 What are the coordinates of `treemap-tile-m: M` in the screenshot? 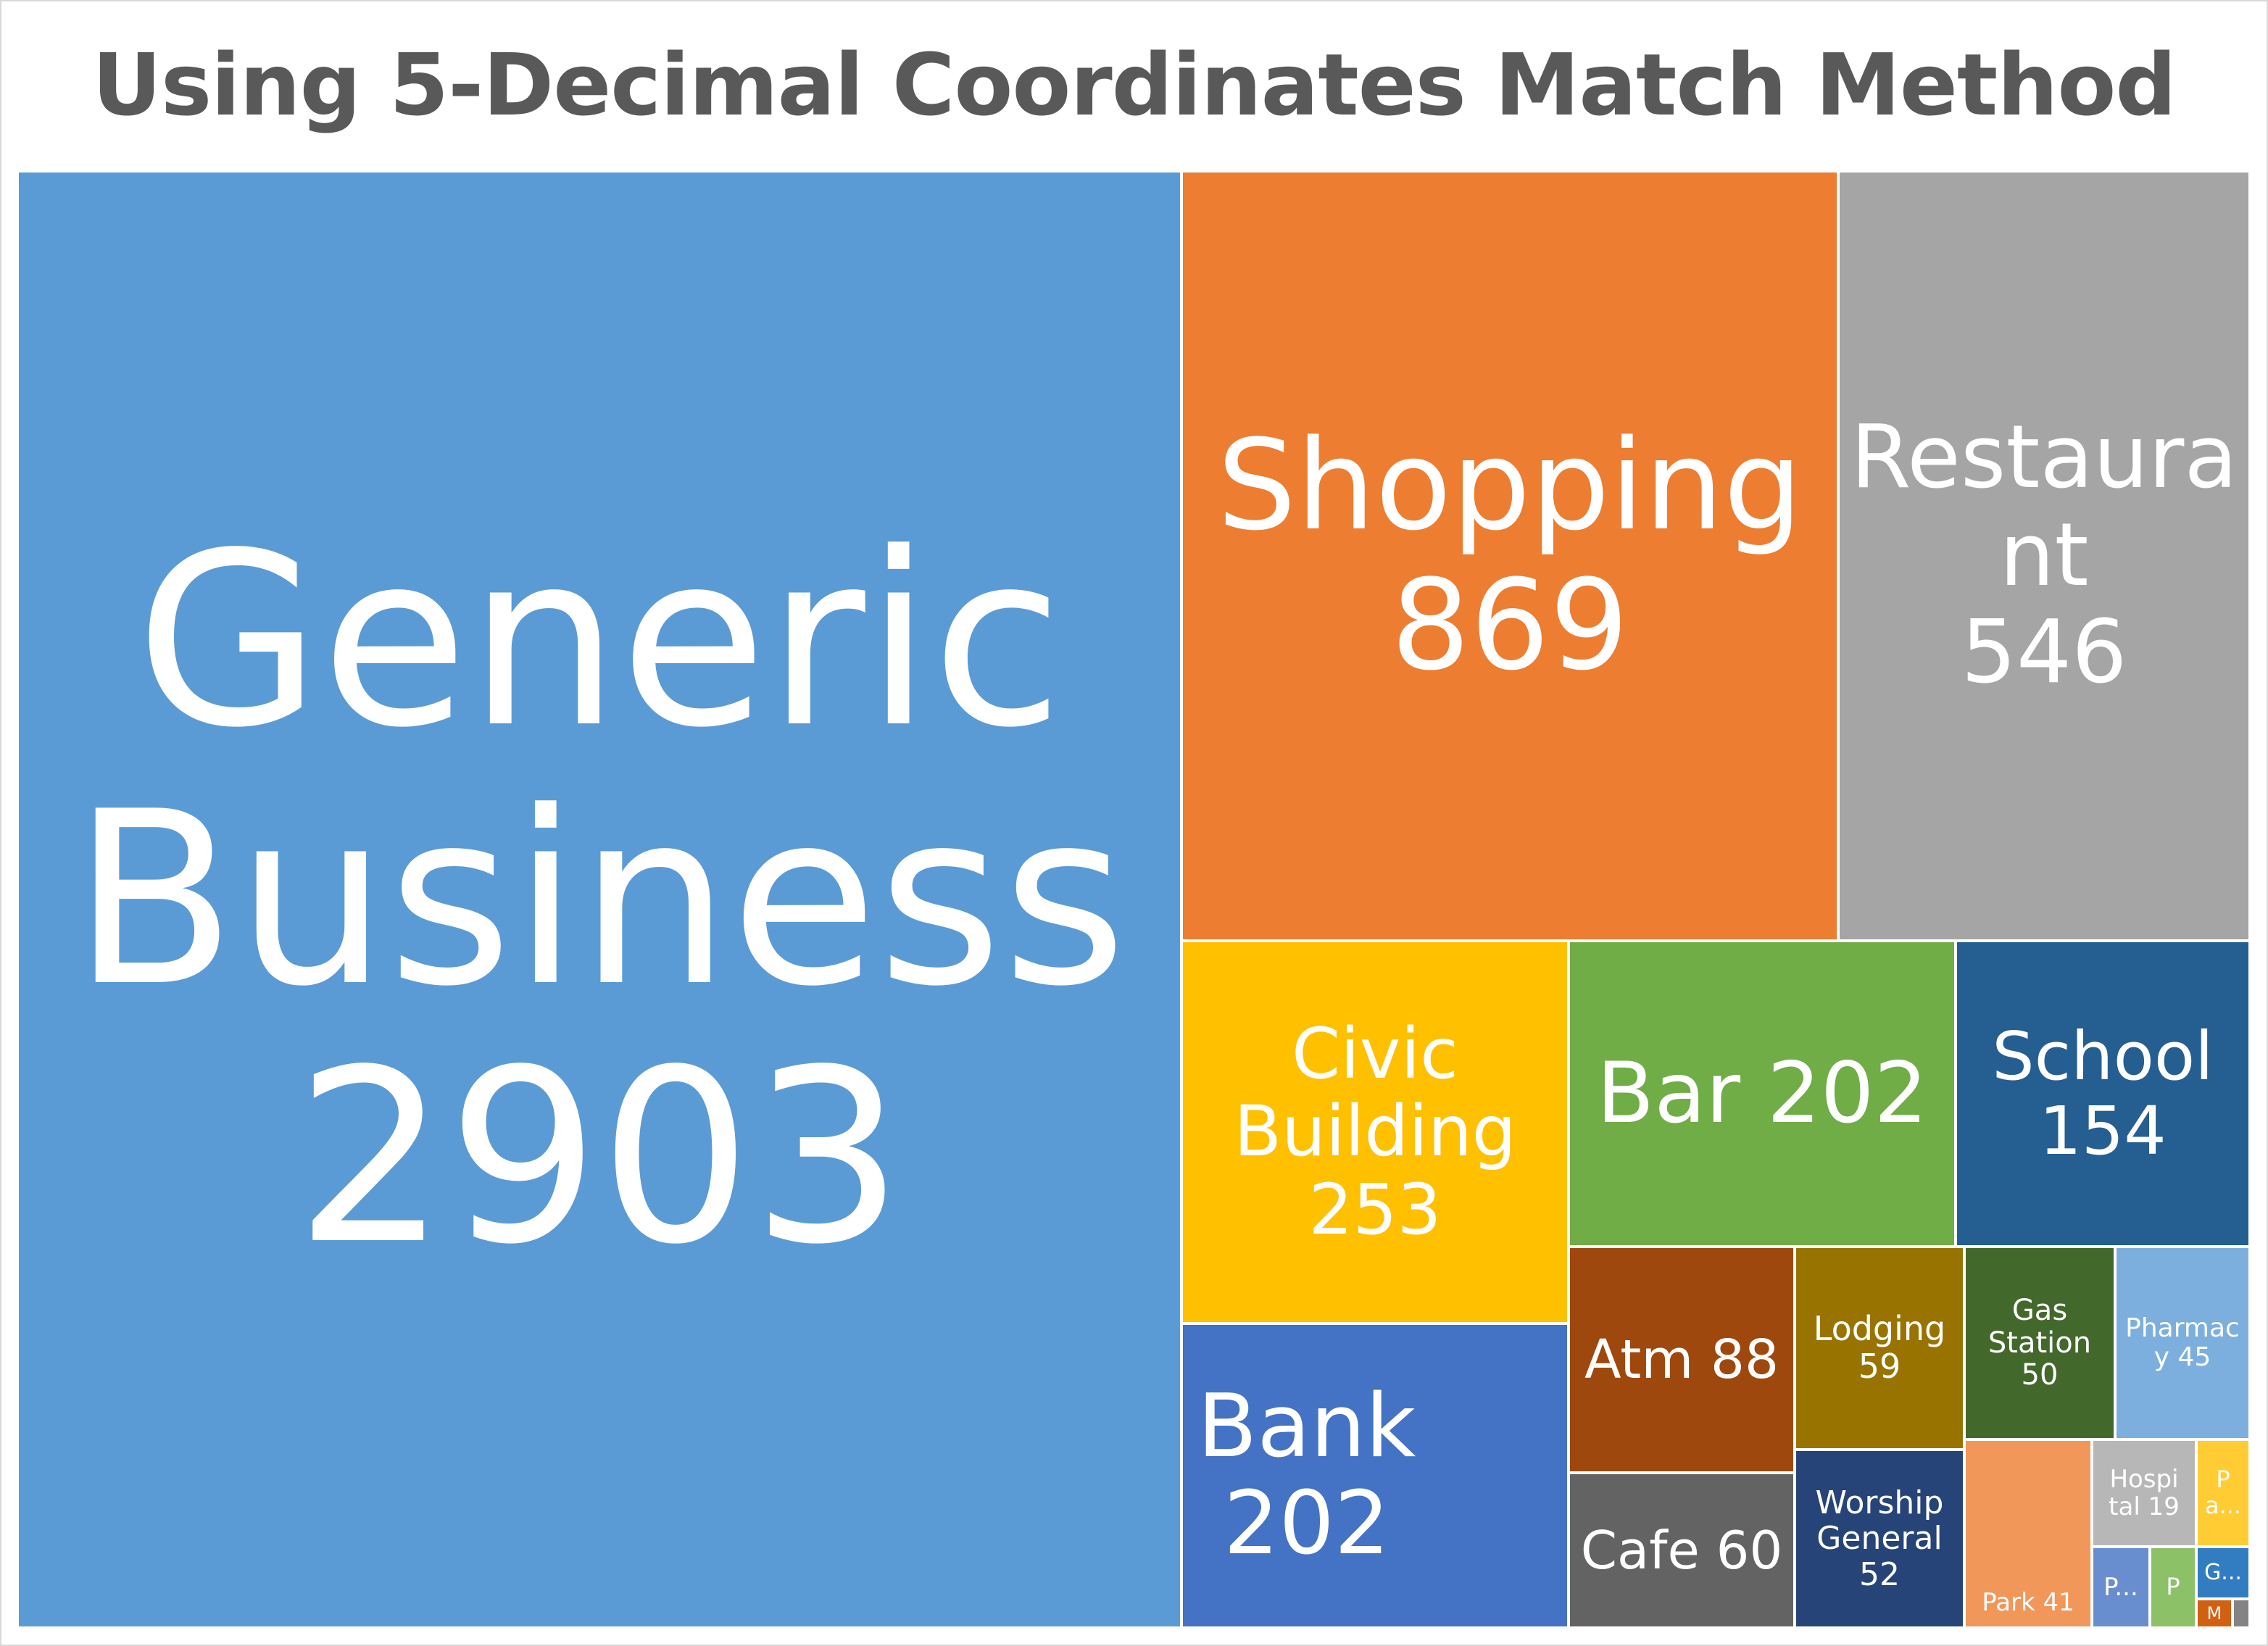 It's located at (2214, 1614).